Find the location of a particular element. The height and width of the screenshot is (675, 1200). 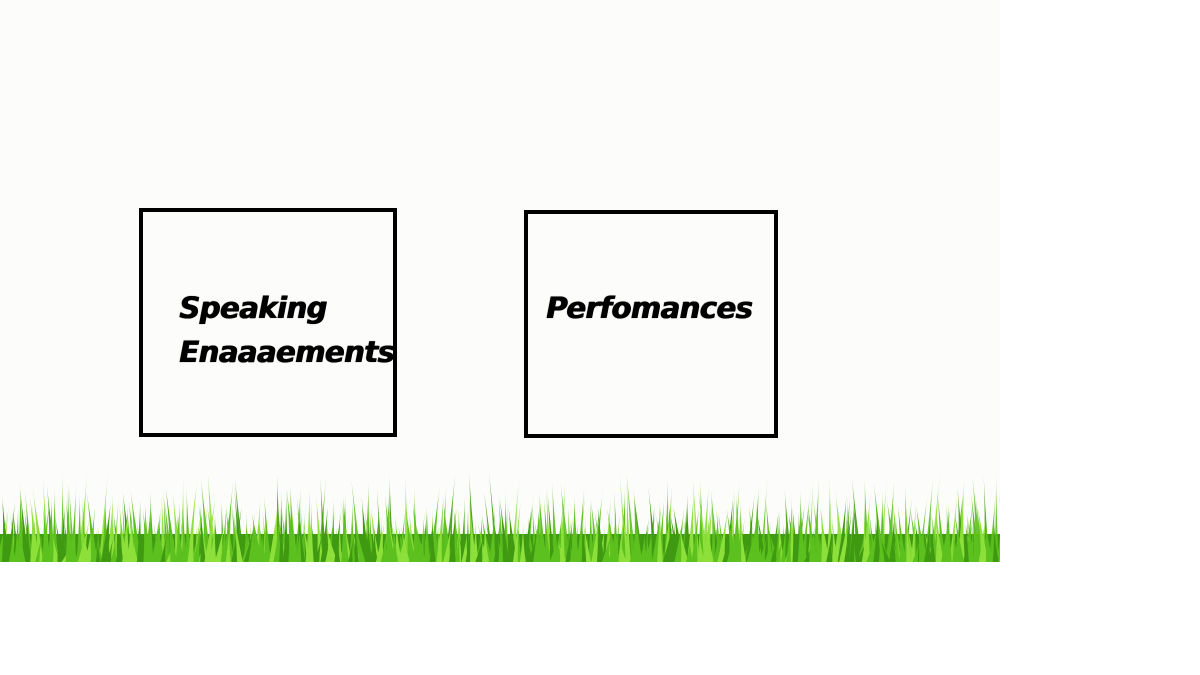

speaking-engagements-box: Speaking Enaaaements is located at coordinates (268, 322).